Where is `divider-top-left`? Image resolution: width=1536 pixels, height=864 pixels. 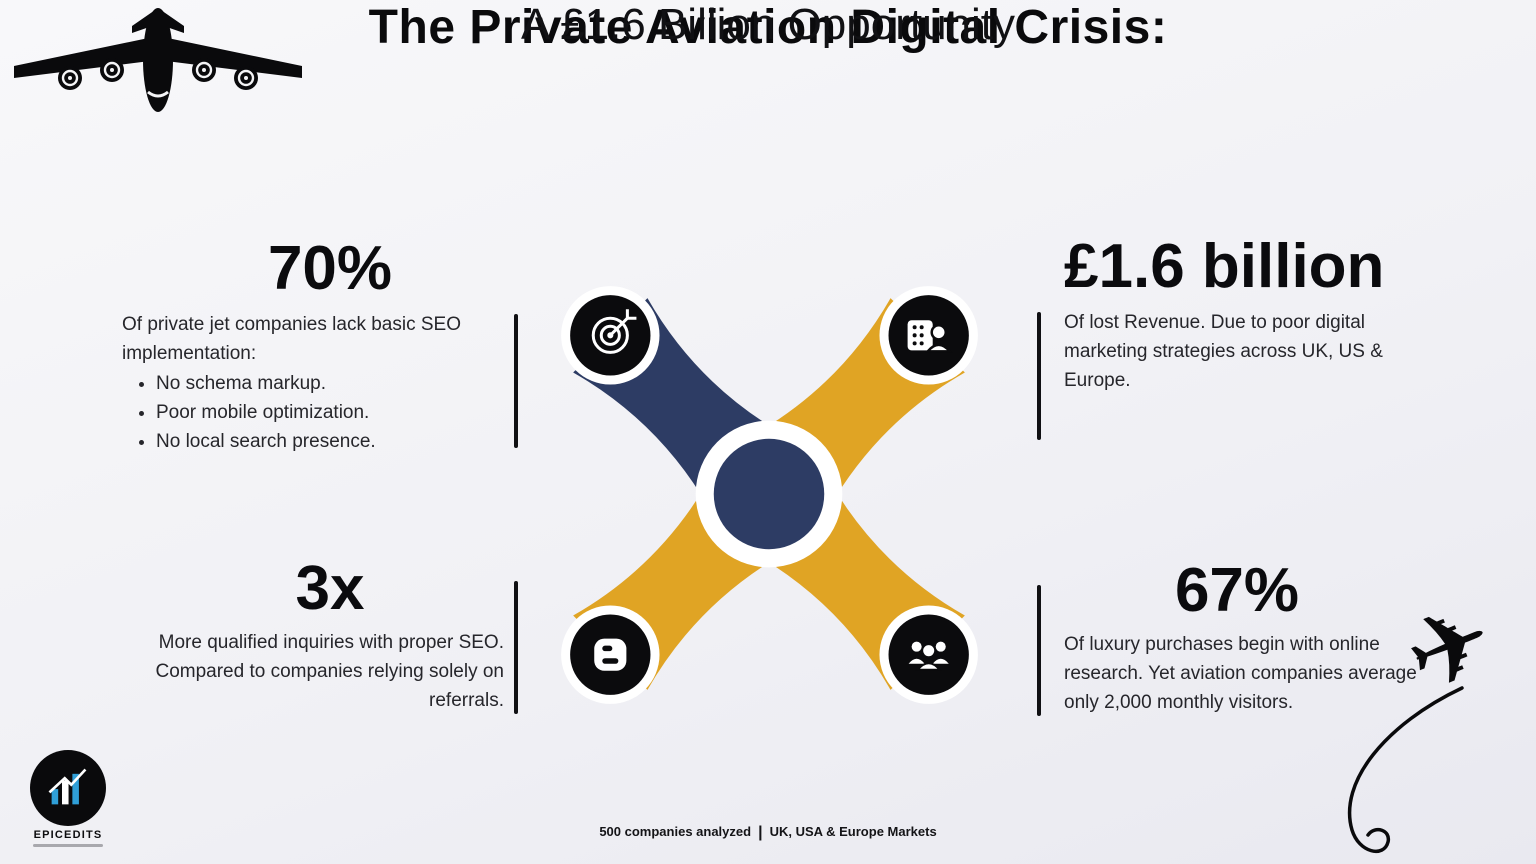
divider-top-left is located at coordinates (516, 381).